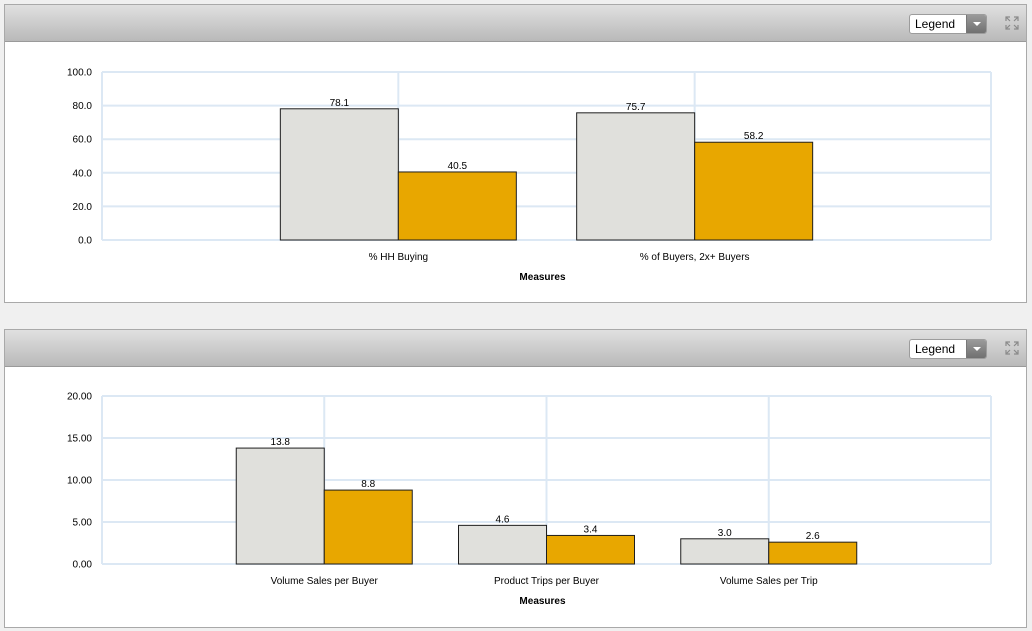 The image size is (1032, 631). I want to click on y-tick-label: 0.00, so click(83, 565).